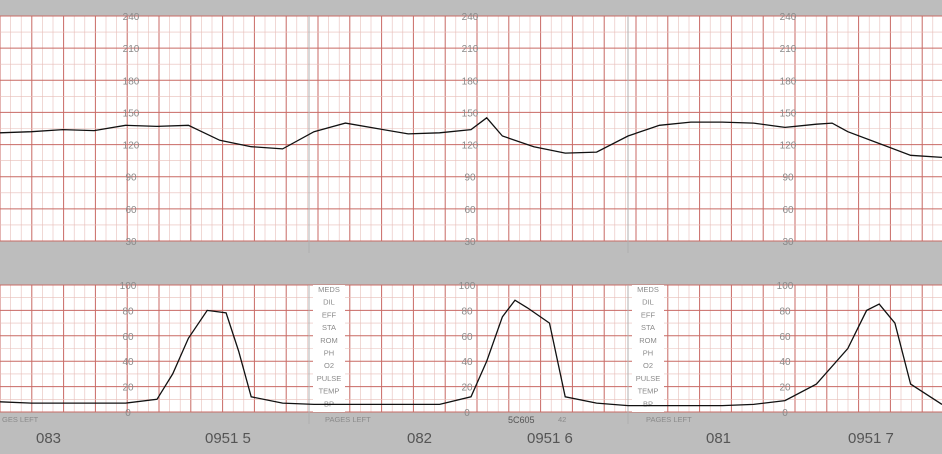 This screenshot has width=942, height=454. Describe the element at coordinates (419, 438) in the screenshot. I see `page-number-2: 082` at that location.